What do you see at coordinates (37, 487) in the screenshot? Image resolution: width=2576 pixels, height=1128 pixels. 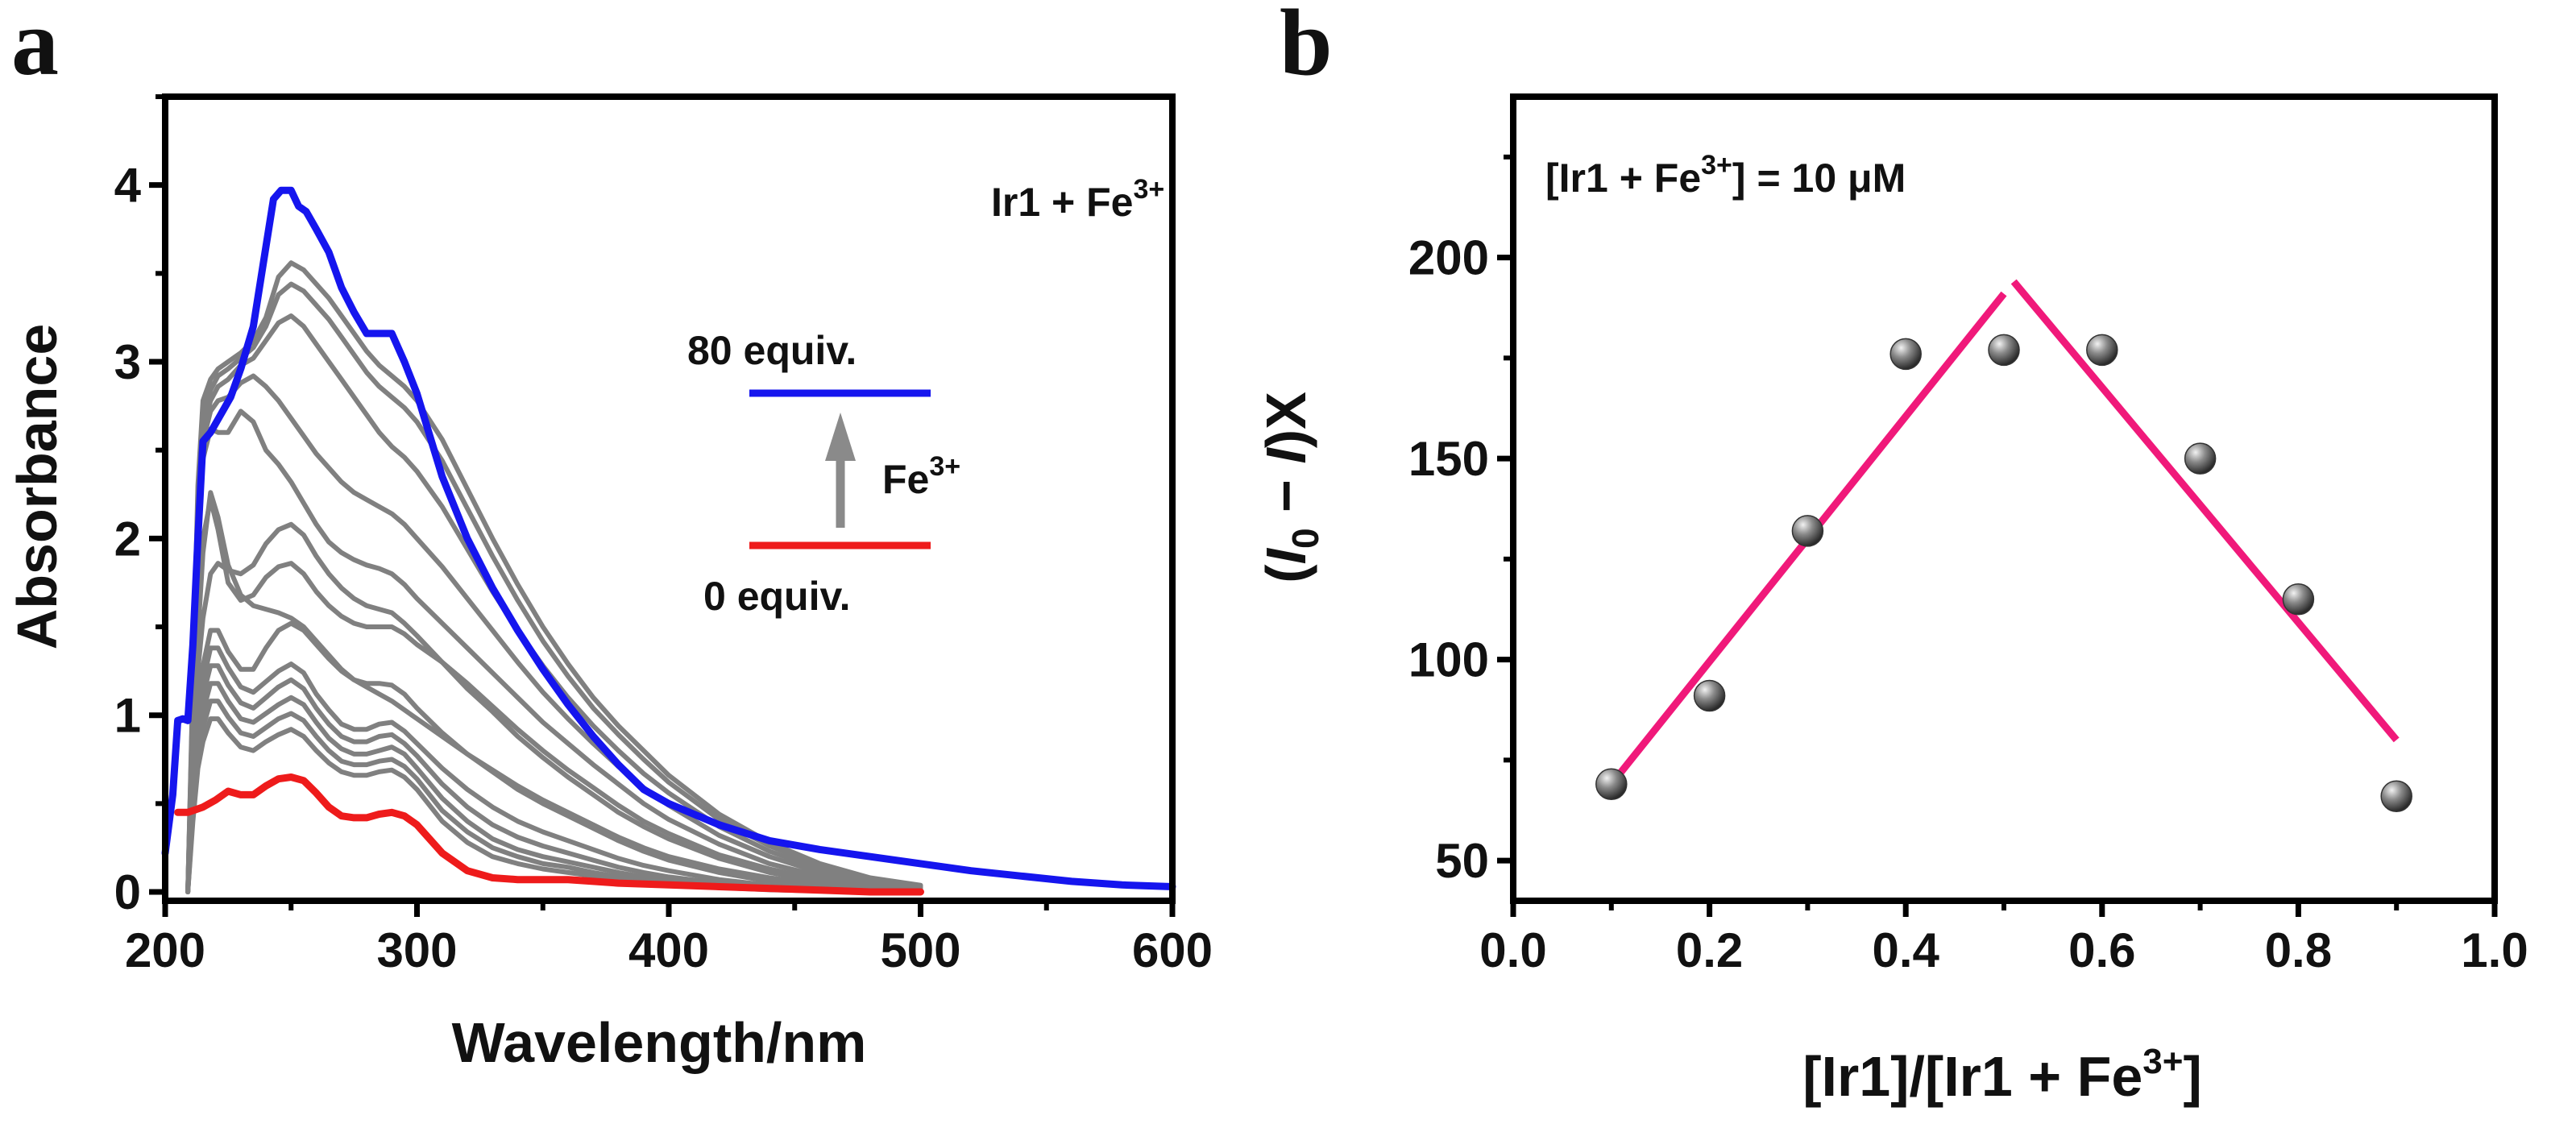 I see `panel-a-ylabel: Absorbance` at bounding box center [37, 487].